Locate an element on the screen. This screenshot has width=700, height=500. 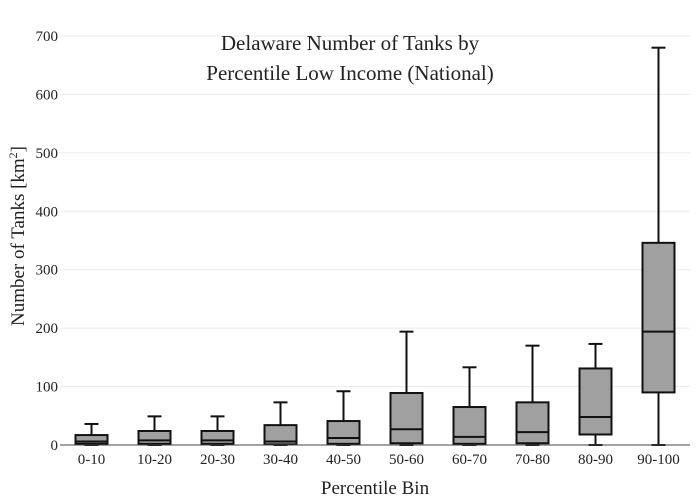
chart-title-line-2: Percentile Low Income (National) is located at coordinates (349, 73).